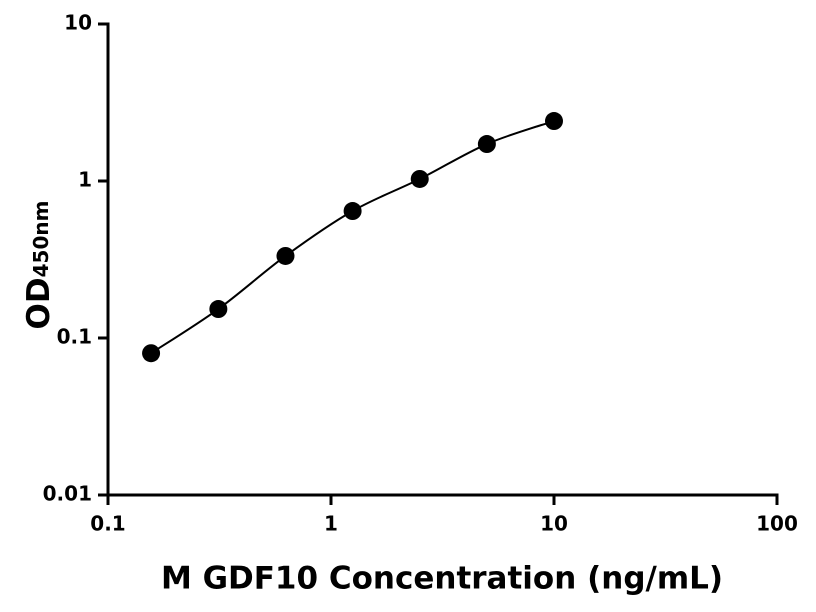  Describe the element at coordinates (85, 180) in the screenshot. I see `y-tick-label: 1` at that location.